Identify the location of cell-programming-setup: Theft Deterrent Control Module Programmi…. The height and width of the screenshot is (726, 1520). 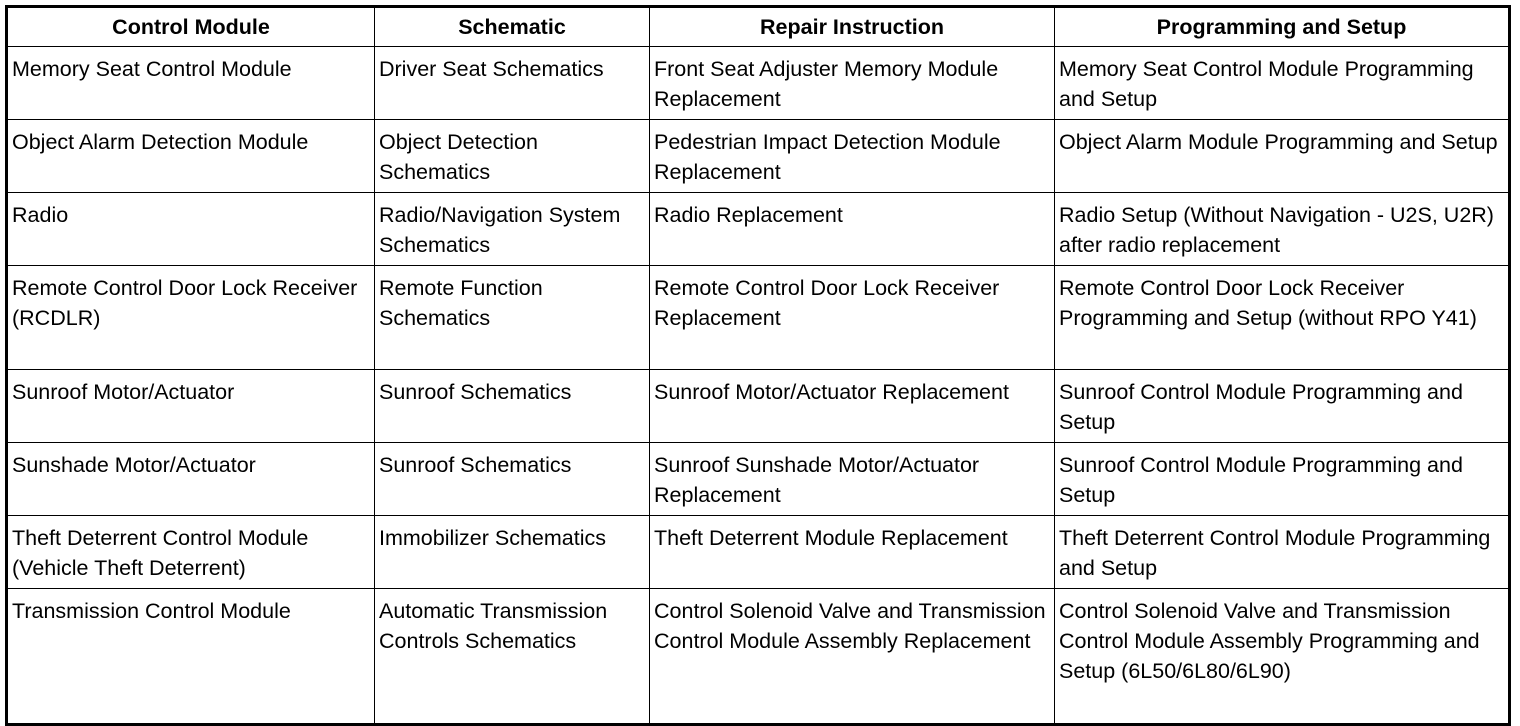
(1282, 552).